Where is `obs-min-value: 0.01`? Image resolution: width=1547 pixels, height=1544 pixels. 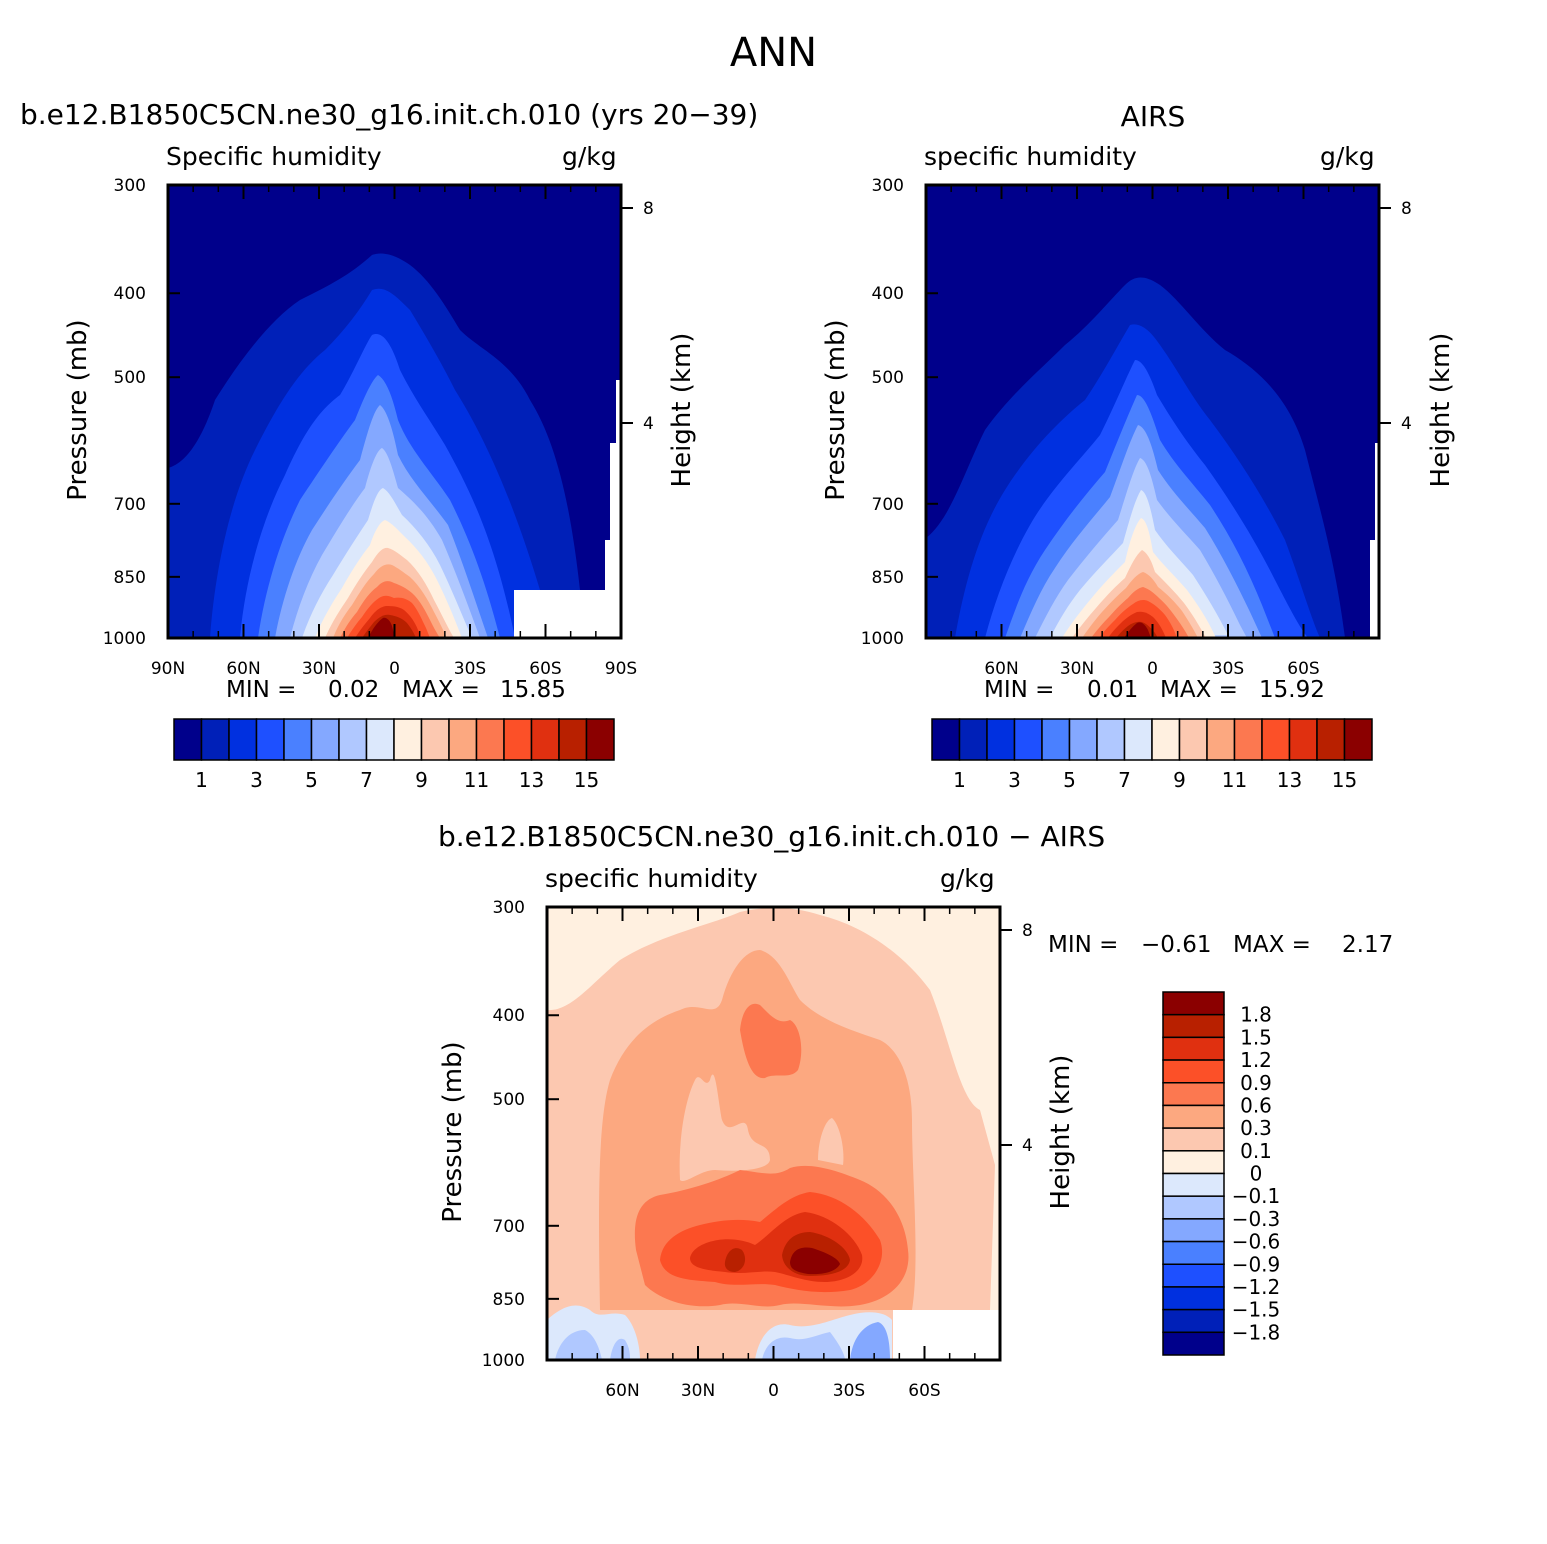 obs-min-value: 0.01 is located at coordinates (1113, 690).